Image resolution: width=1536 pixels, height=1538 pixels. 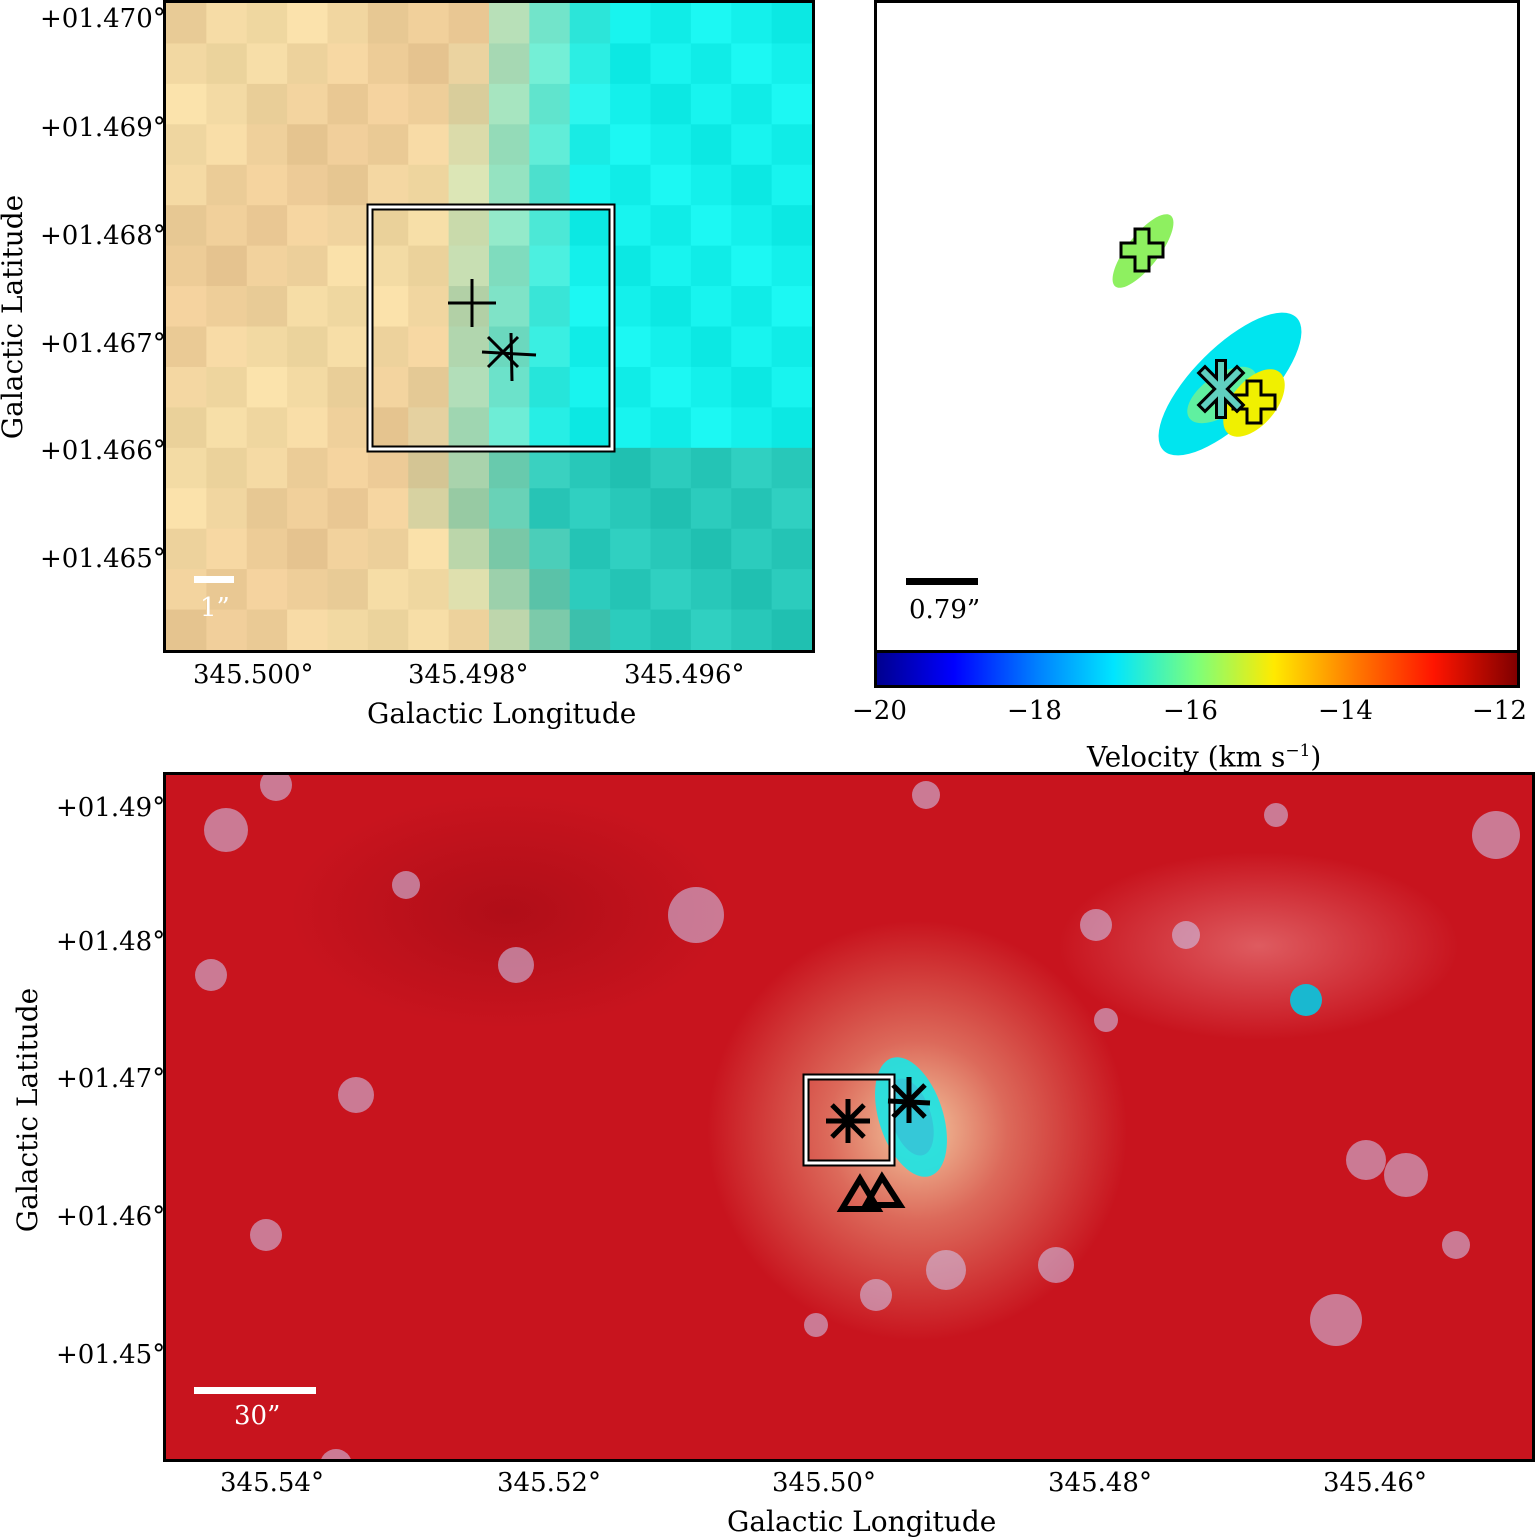 What do you see at coordinates (849, 1120) in the screenshot?
I see `panel-c-zoom-box` at bounding box center [849, 1120].